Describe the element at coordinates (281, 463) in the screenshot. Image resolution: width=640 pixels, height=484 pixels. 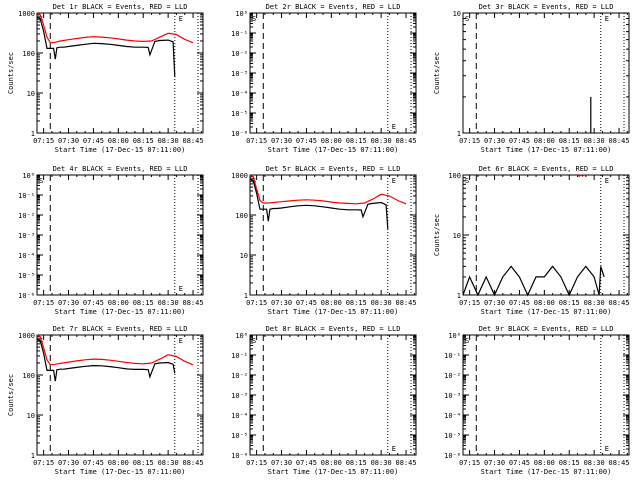
I see `det8-x-tick-label: 07:30` at that location.